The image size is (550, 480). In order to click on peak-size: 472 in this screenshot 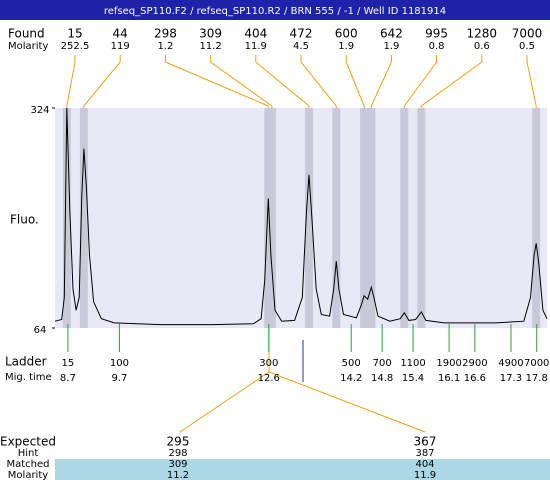, I will do `click(301, 34)`.